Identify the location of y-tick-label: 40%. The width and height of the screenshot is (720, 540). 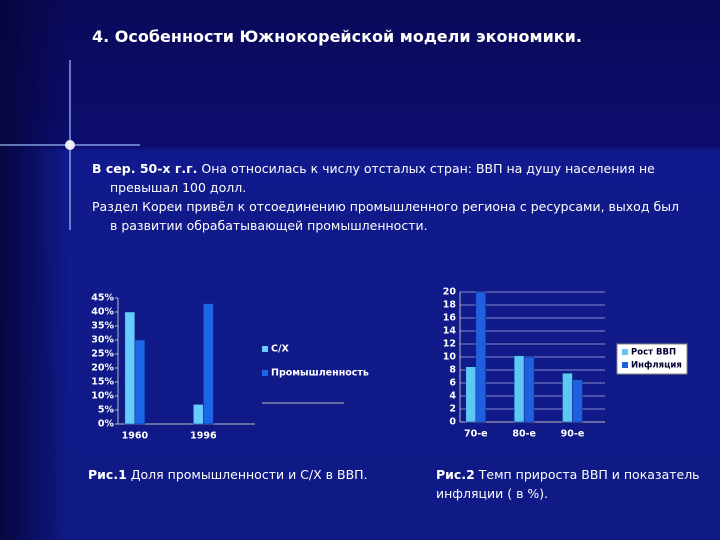
(102, 312).